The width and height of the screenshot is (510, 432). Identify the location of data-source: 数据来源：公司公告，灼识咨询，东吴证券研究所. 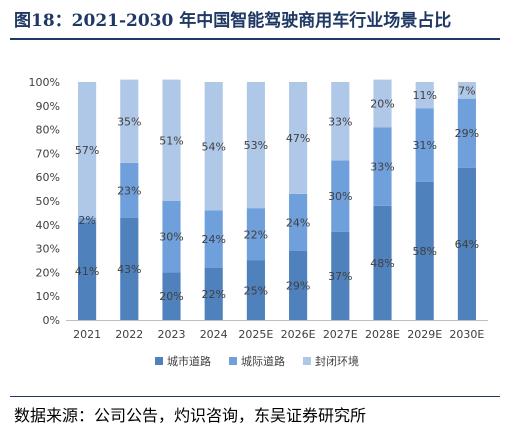
(190, 415).